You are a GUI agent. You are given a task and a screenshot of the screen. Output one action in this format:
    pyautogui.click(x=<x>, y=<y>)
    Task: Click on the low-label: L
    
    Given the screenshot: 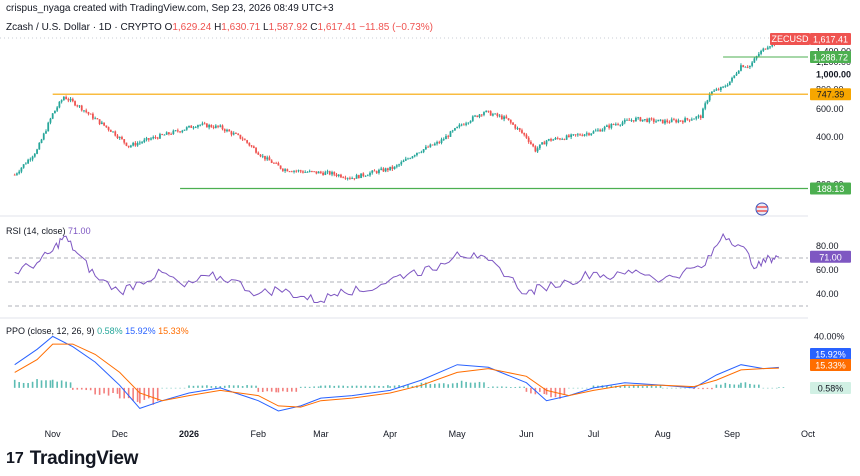 What is the action you would take?
    pyautogui.click(x=266, y=27)
    